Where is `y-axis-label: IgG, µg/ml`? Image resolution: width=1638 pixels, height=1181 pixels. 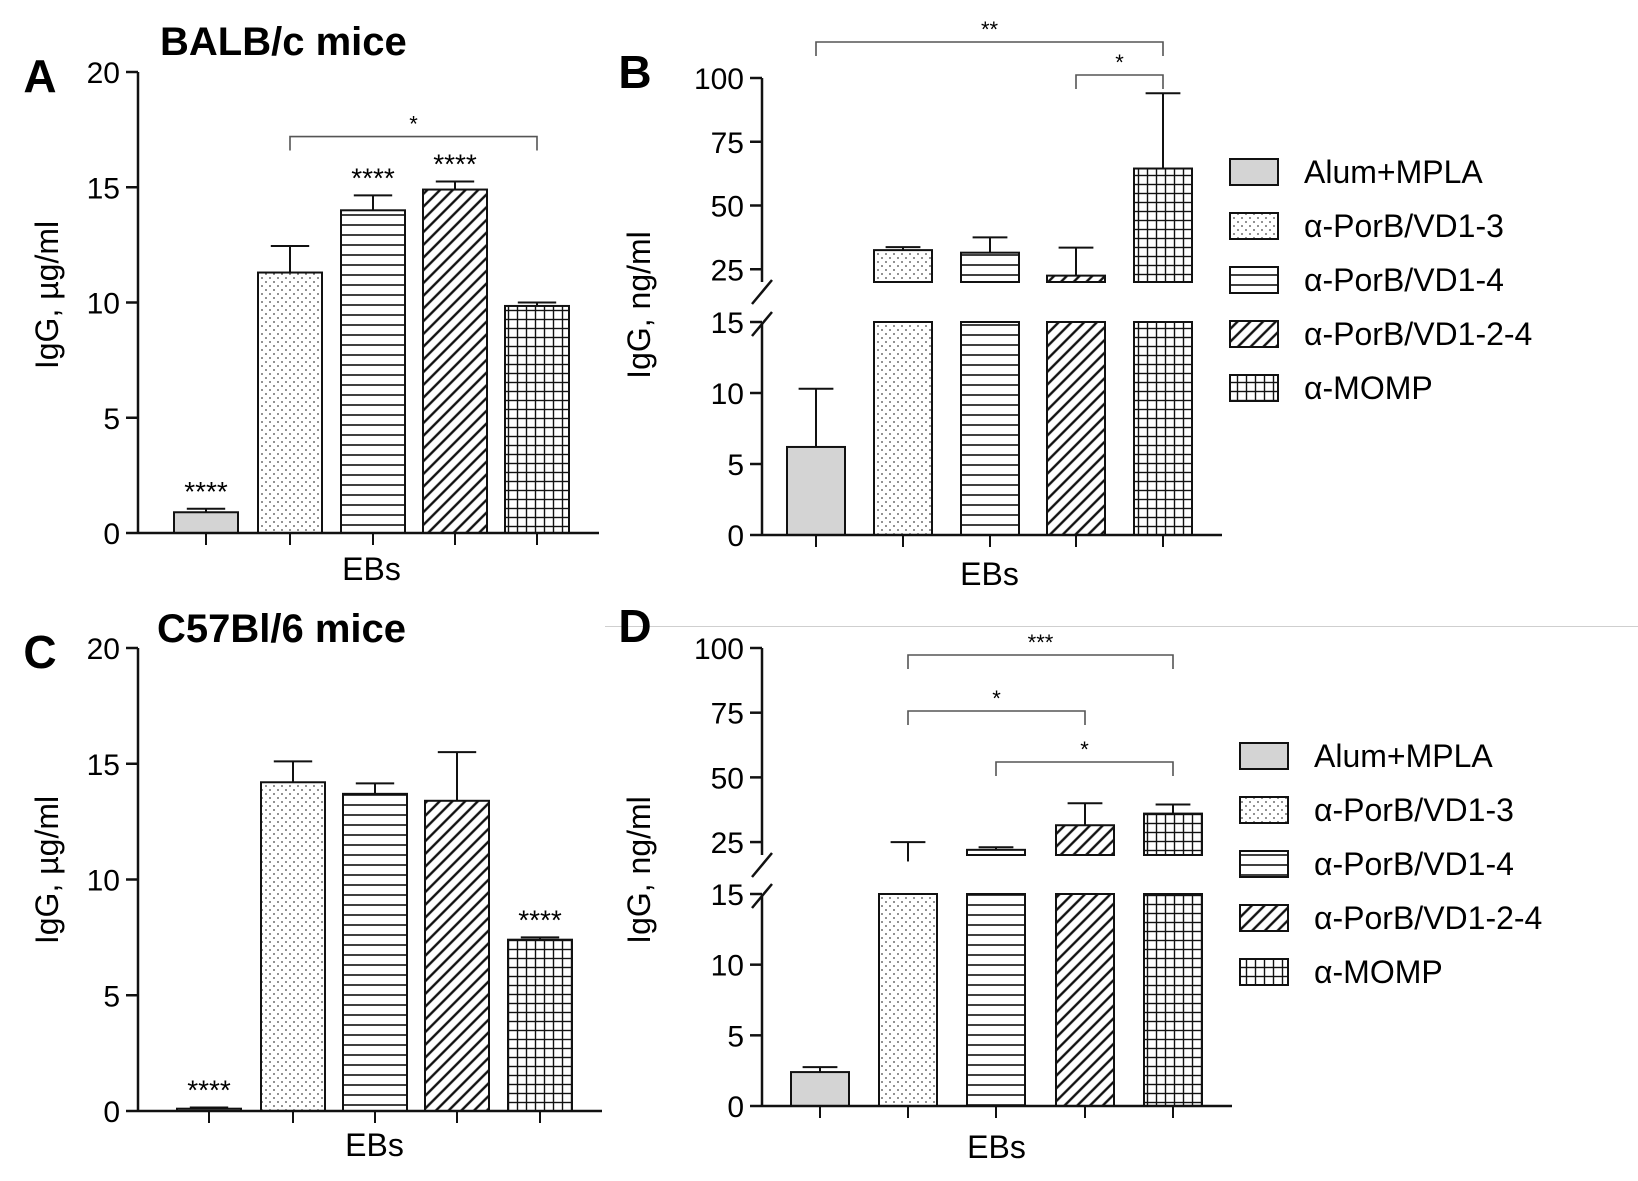 y-axis-label: IgG, µg/ml is located at coordinates (47, 295).